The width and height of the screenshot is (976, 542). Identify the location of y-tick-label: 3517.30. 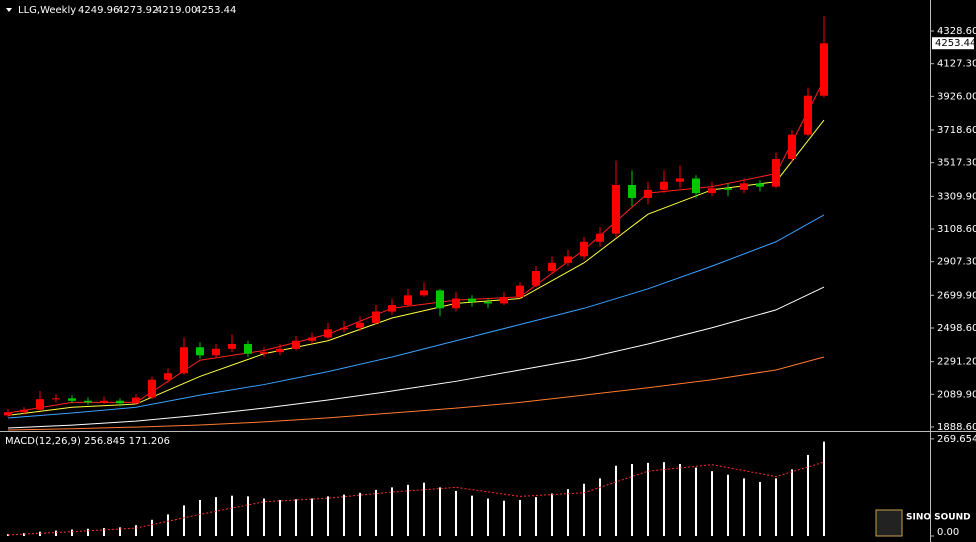
(956, 163).